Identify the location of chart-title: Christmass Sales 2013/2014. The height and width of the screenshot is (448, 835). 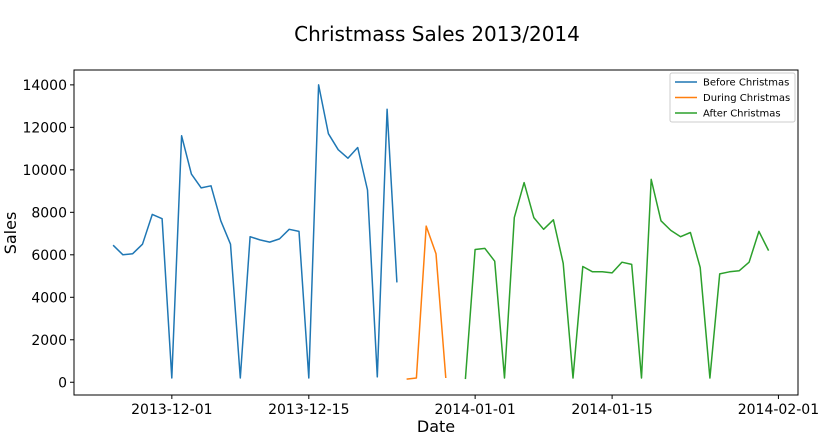
(437, 34).